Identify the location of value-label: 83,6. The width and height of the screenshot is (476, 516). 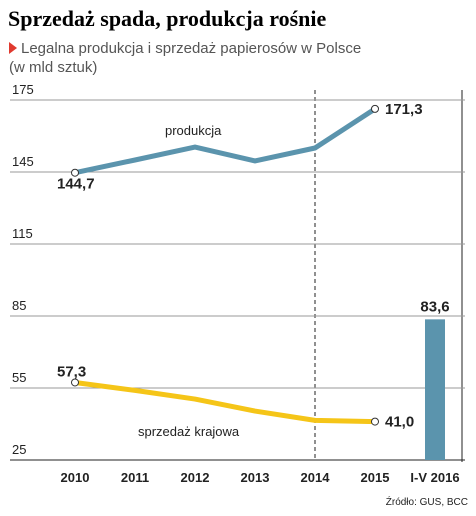
(434, 306).